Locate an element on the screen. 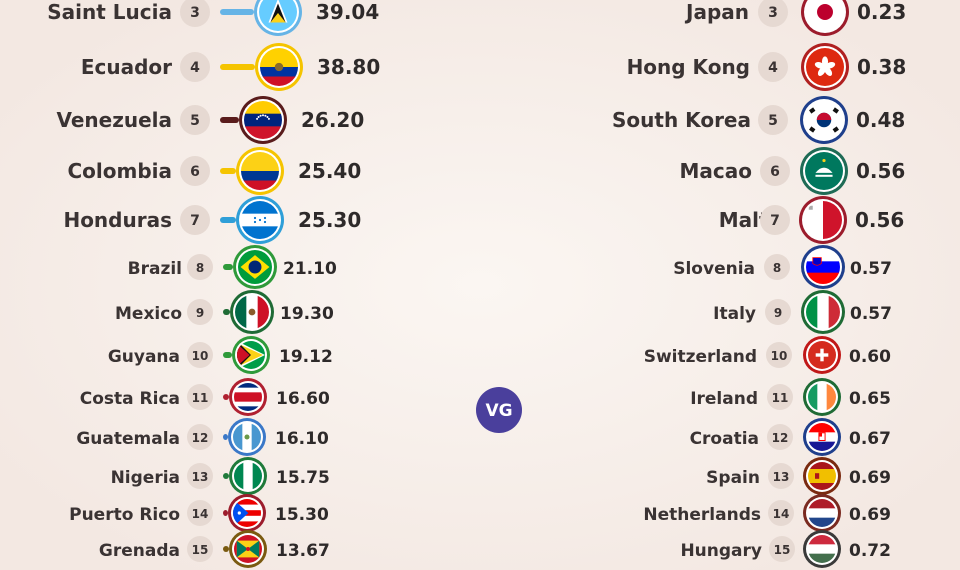  country-name: Spain is located at coordinates (733, 478).